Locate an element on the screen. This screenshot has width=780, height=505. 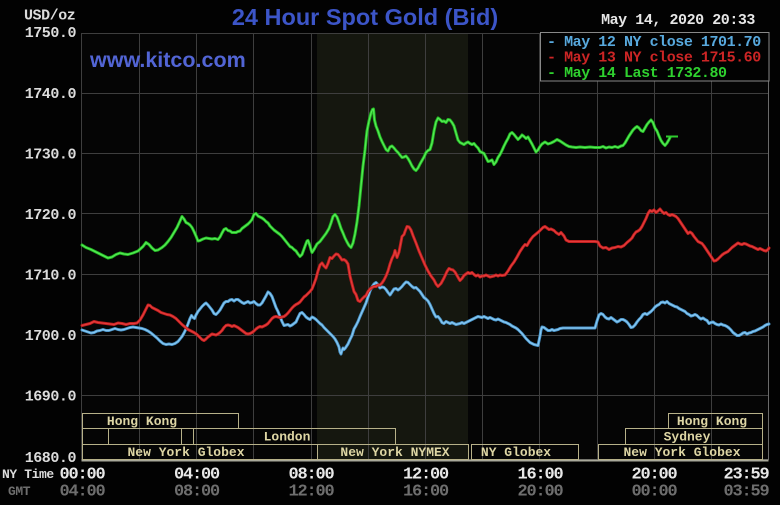
svg-text: London is located at coordinates (287, 437).